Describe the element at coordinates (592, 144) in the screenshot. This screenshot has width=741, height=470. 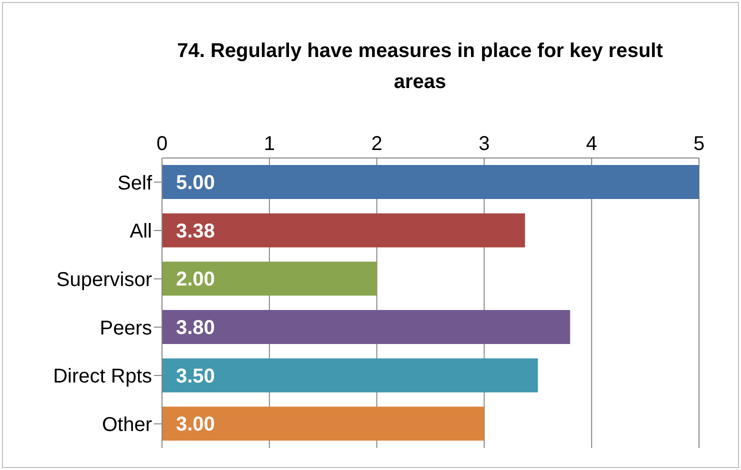
I see `x-tick-label: 4` at that location.